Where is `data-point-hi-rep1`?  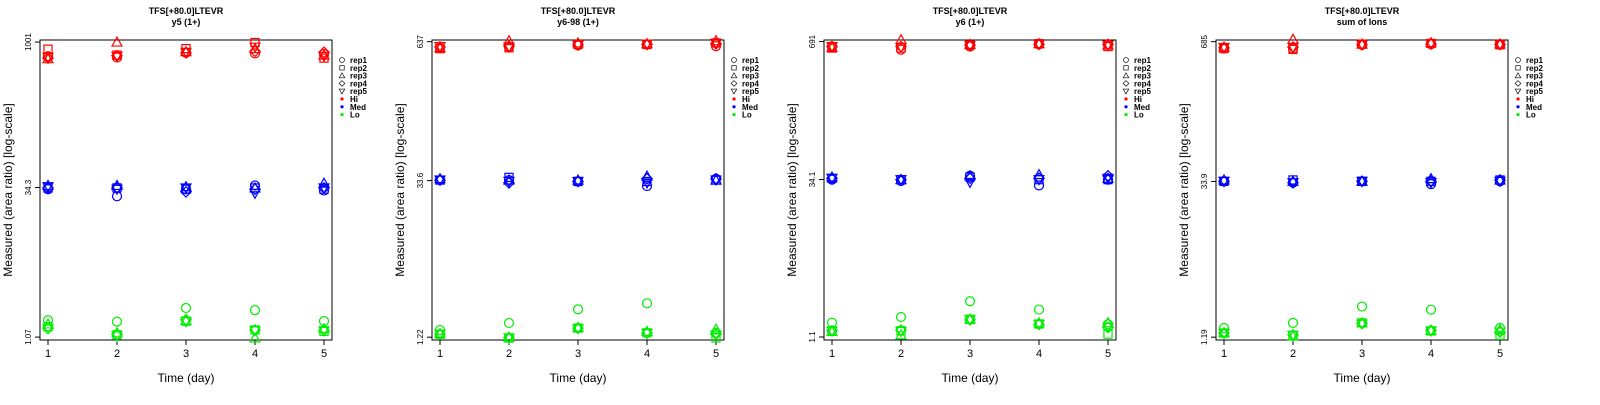
data-point-hi-rep1 is located at coordinates (48, 56).